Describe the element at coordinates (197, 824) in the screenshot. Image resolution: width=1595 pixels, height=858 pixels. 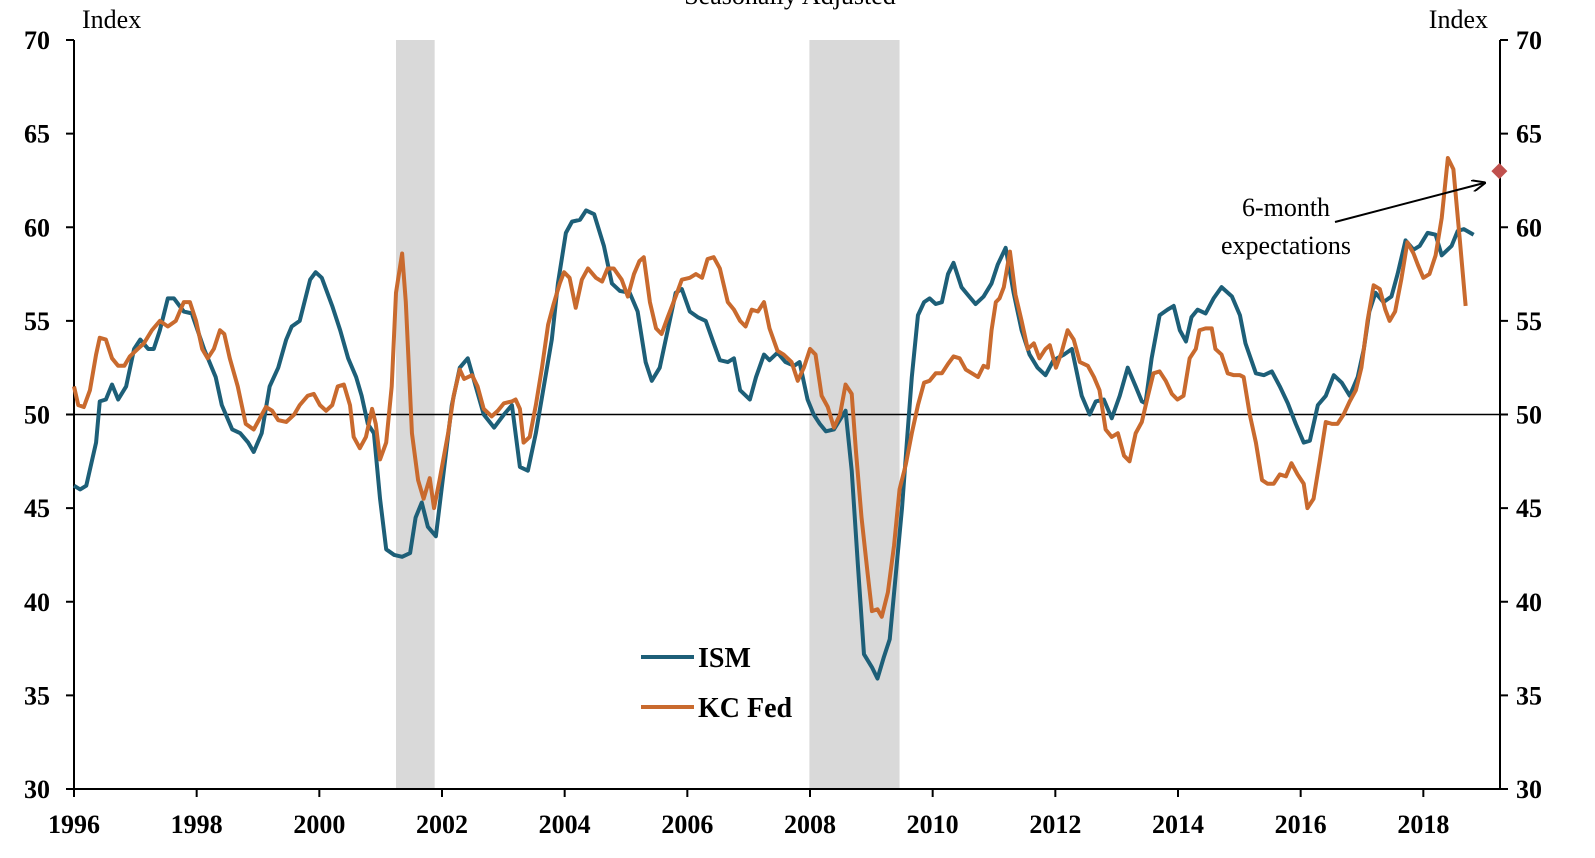
I see `x-tick-label: 1998` at that location.